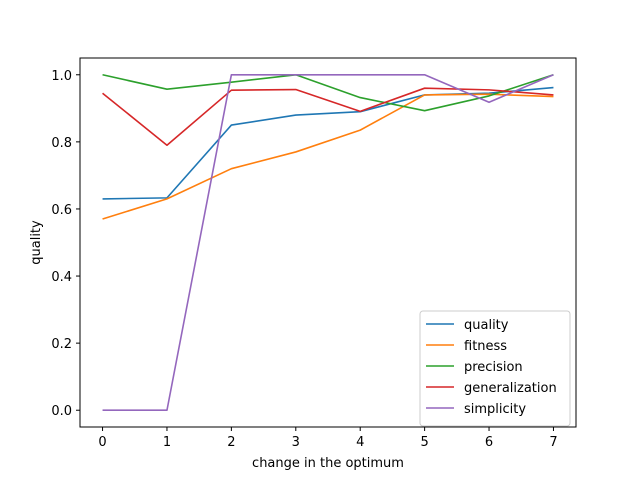  Describe the element at coordinates (61, 277) in the screenshot. I see `y-tick-label: 0.4` at that location.